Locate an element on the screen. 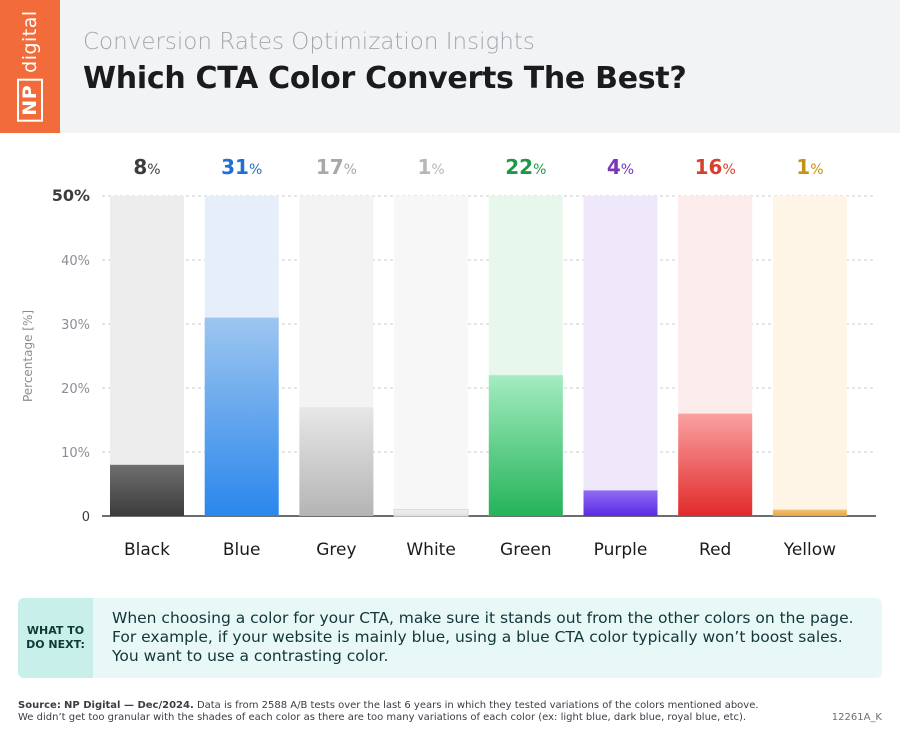 This screenshot has width=900, height=739. y-axis-label: Percentage [%] is located at coordinates (28, 356).